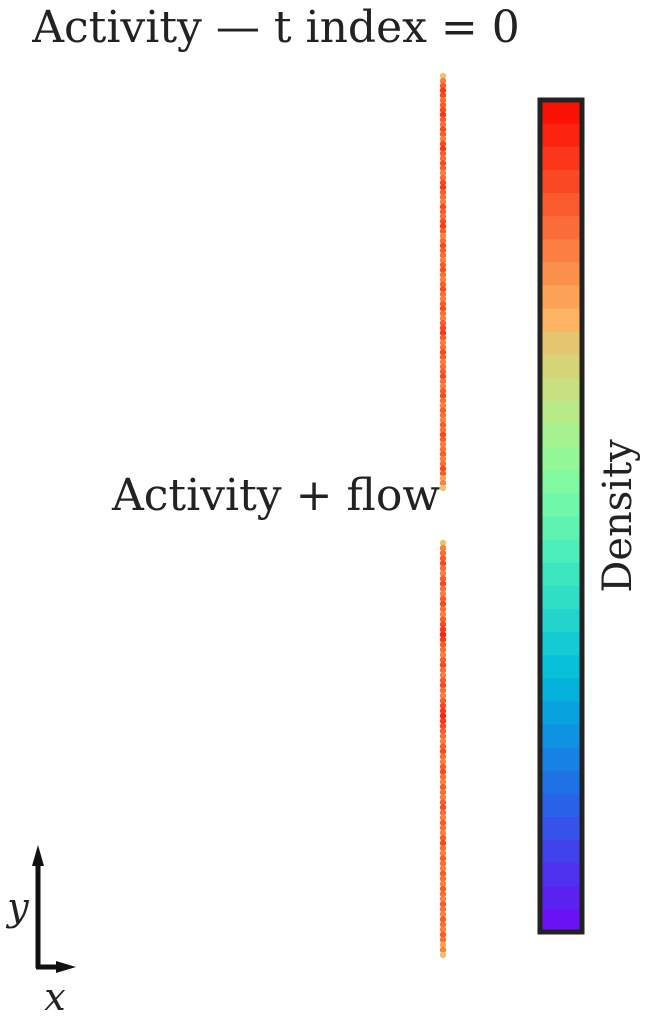 The image size is (649, 1030). Describe the element at coordinates (54, 997) in the screenshot. I see `x-axis-label: x` at that location.